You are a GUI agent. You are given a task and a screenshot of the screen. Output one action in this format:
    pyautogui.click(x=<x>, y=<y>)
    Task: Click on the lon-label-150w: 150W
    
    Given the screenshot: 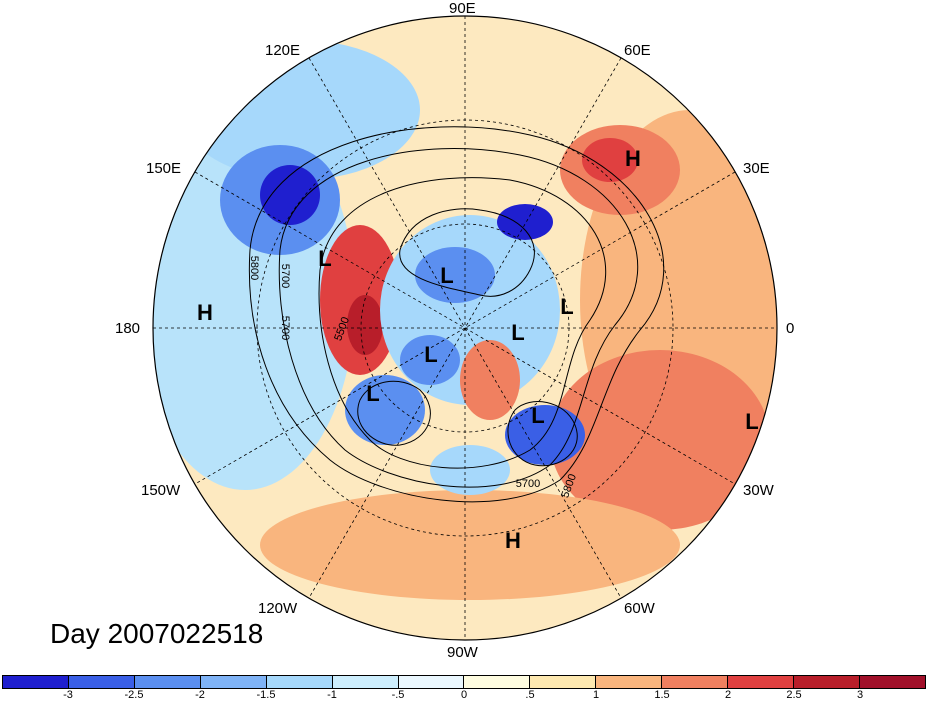 What is the action you would take?
    pyautogui.click(x=161, y=490)
    